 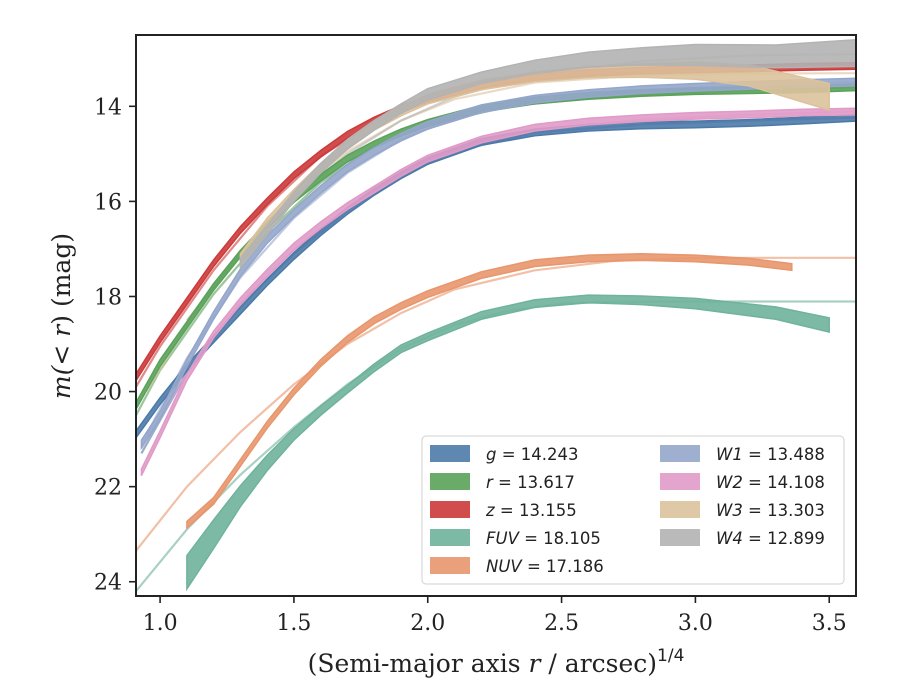 What do you see at coordinates (770, 510) in the screenshot?
I see `legend-label-w3: W3 = 13.303` at bounding box center [770, 510].